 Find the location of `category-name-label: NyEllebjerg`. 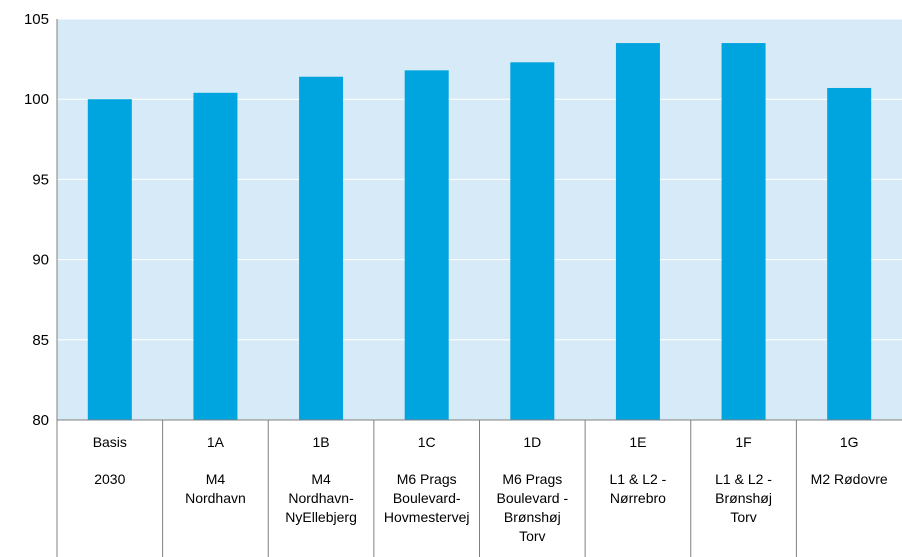

category-name-label: NyEllebjerg is located at coordinates (321, 517).